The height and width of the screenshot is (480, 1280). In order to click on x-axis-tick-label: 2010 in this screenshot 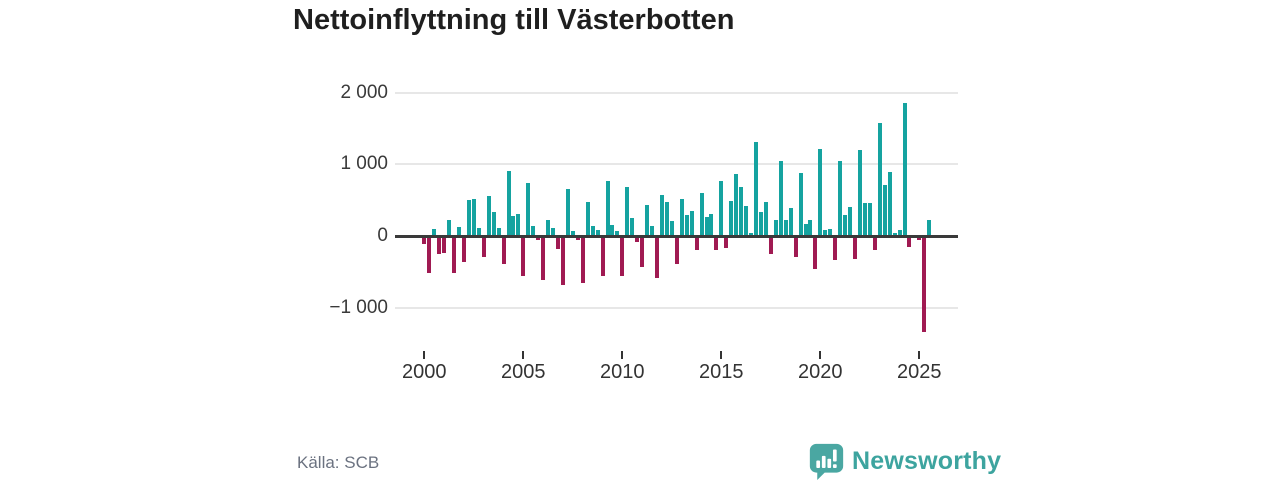, I will do `click(622, 372)`.